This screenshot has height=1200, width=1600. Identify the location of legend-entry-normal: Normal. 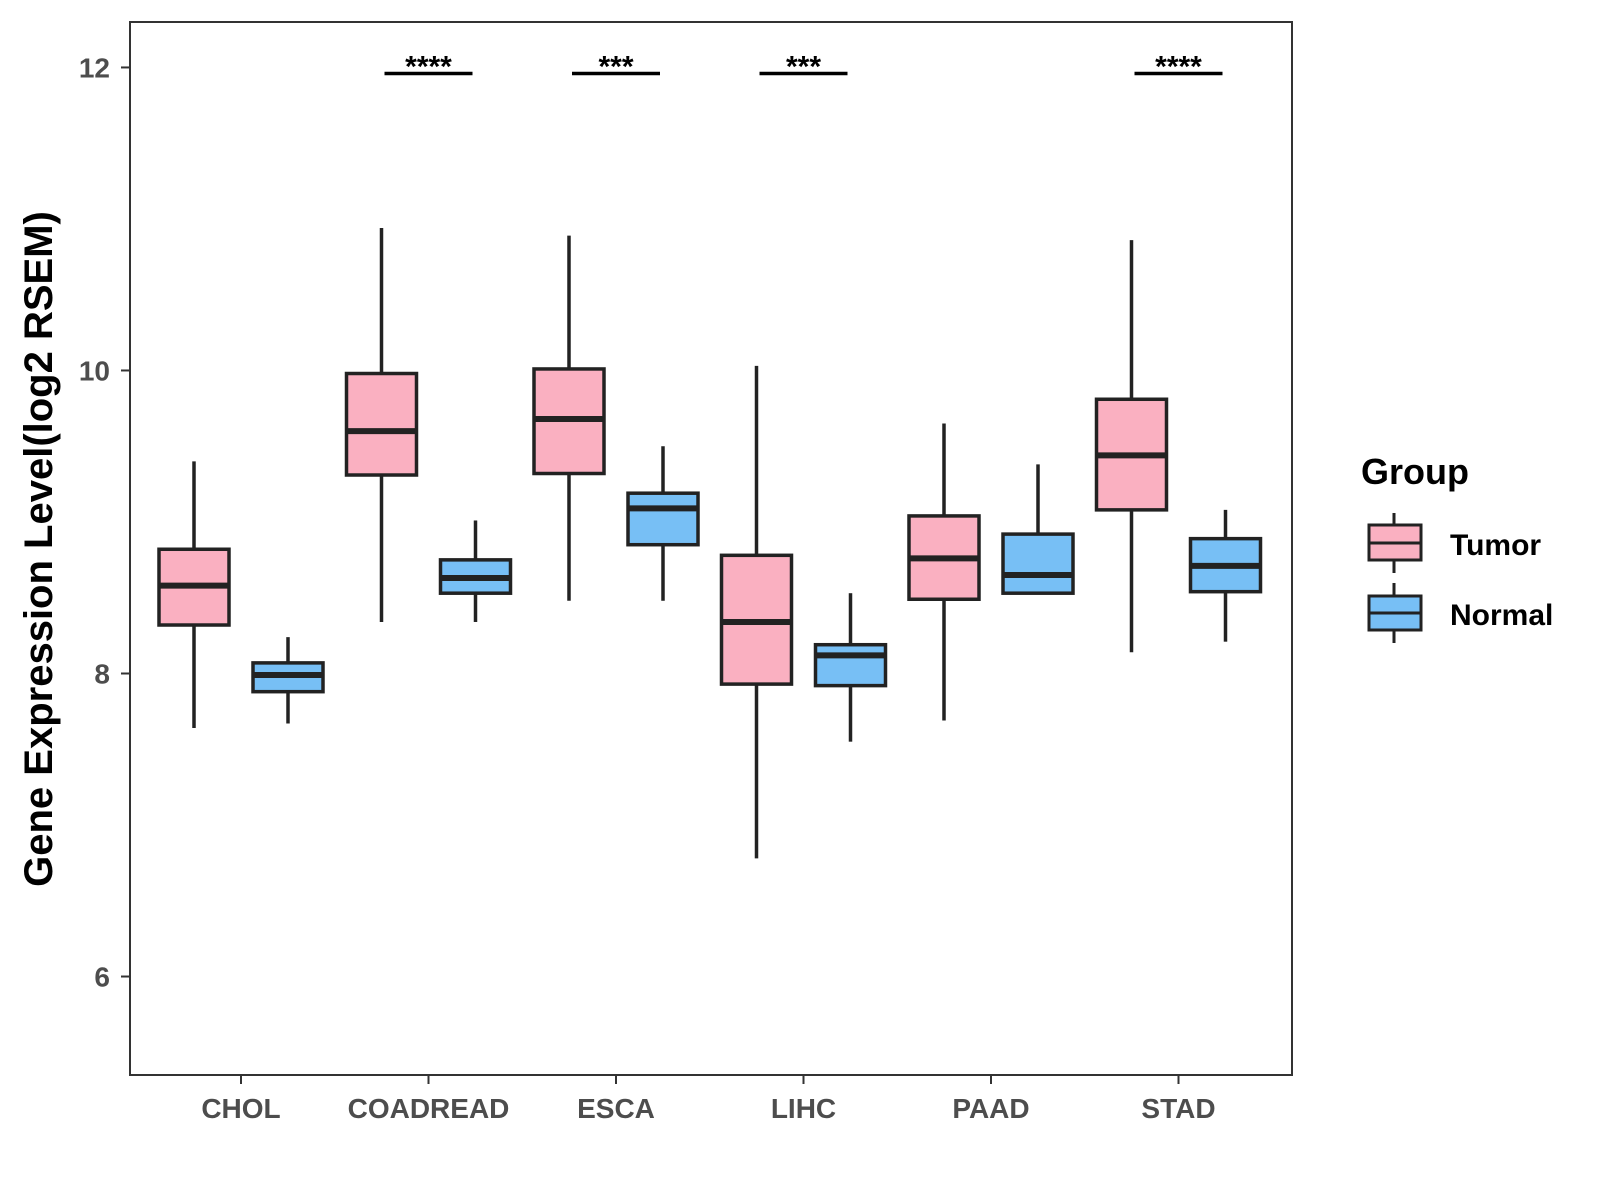
(1460, 613).